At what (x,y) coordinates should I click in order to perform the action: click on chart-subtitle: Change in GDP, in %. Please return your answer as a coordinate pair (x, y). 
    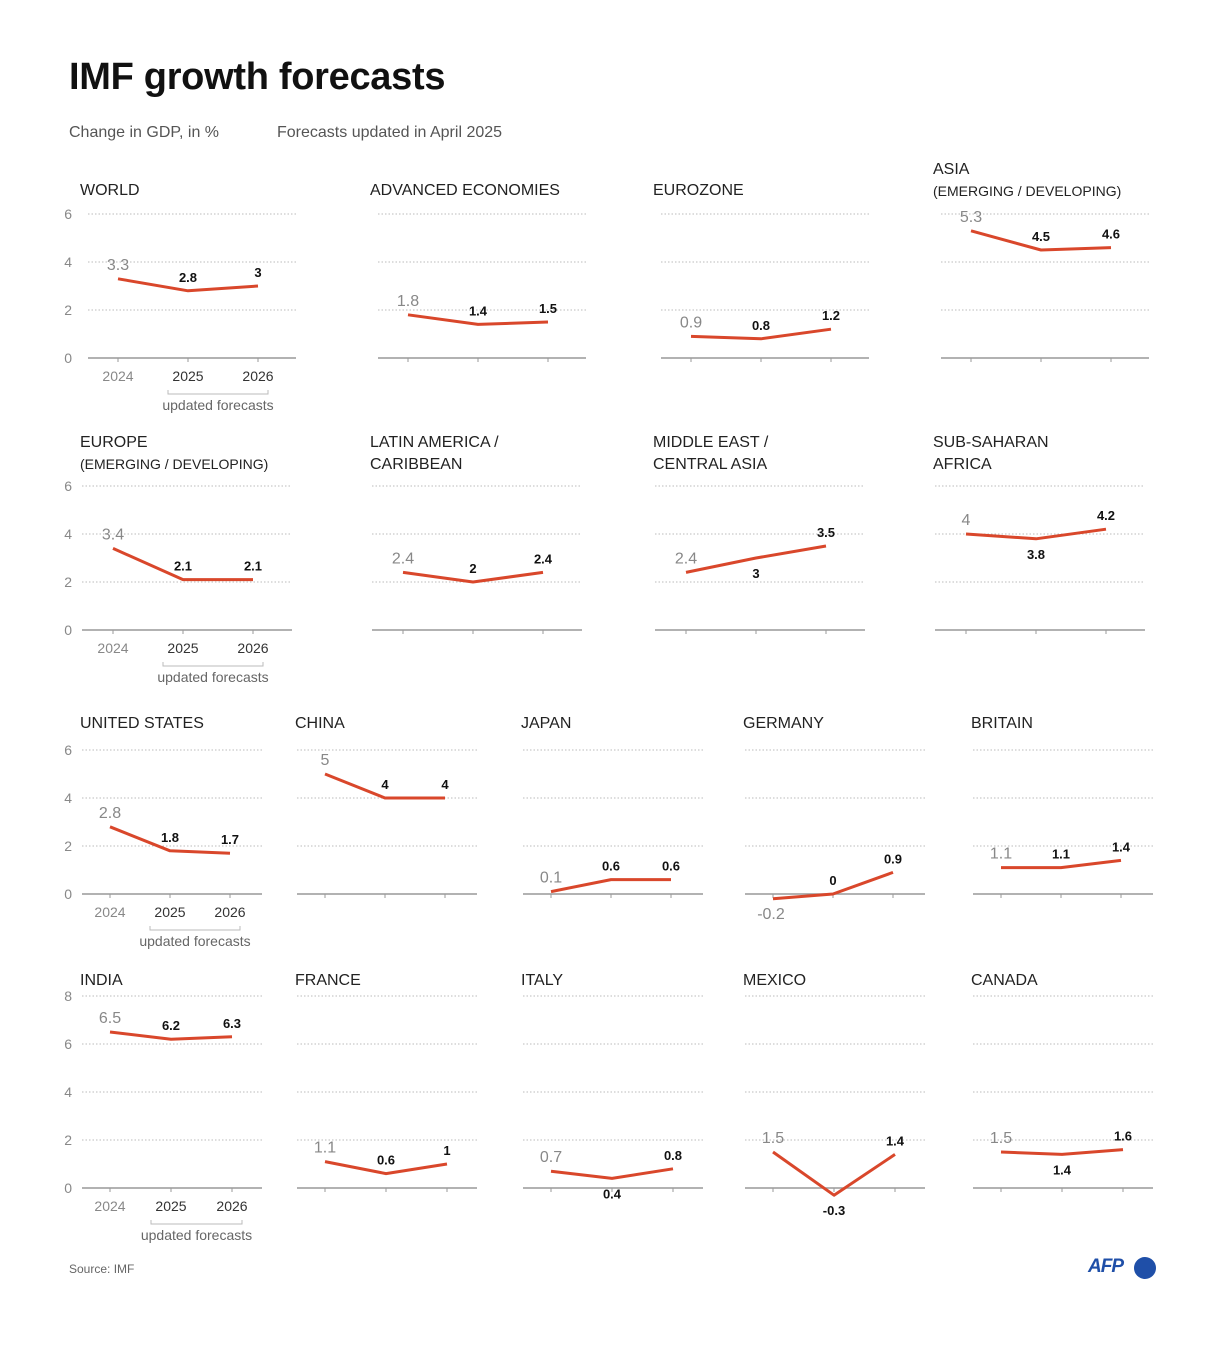
    Looking at the image, I should click on (144, 132).